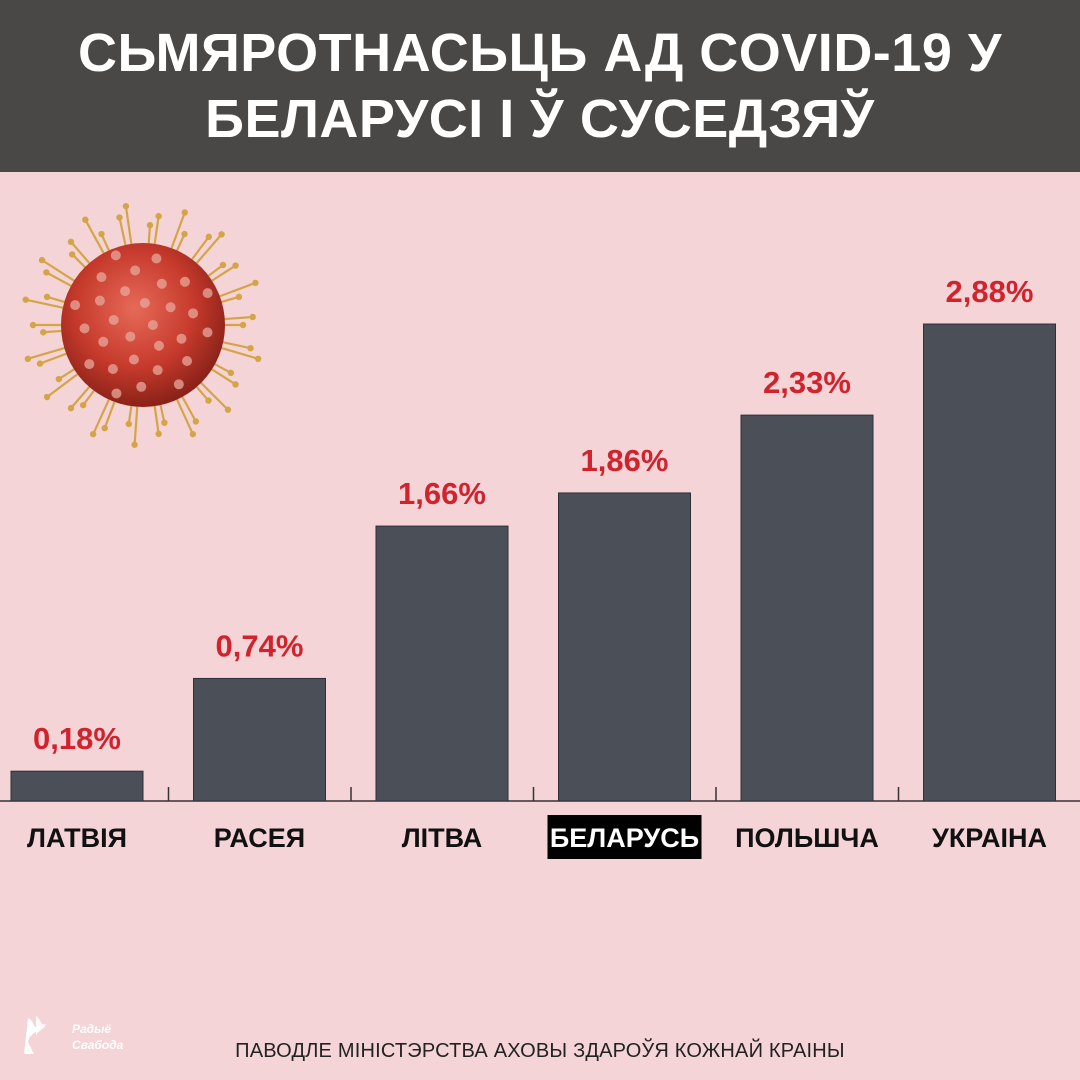 This screenshot has width=1080, height=1080. What do you see at coordinates (259, 838) in the screenshot?
I see `category-label-2: РАСЕЯ` at bounding box center [259, 838].